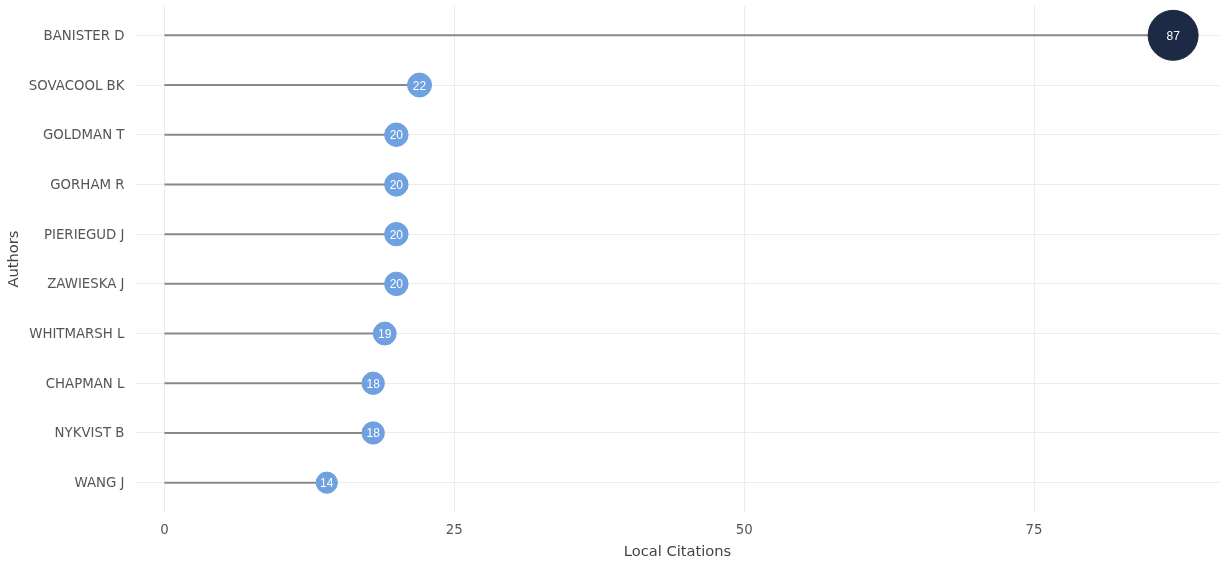  I want to click on y-tick-label: NYKVIST B, so click(89, 433).